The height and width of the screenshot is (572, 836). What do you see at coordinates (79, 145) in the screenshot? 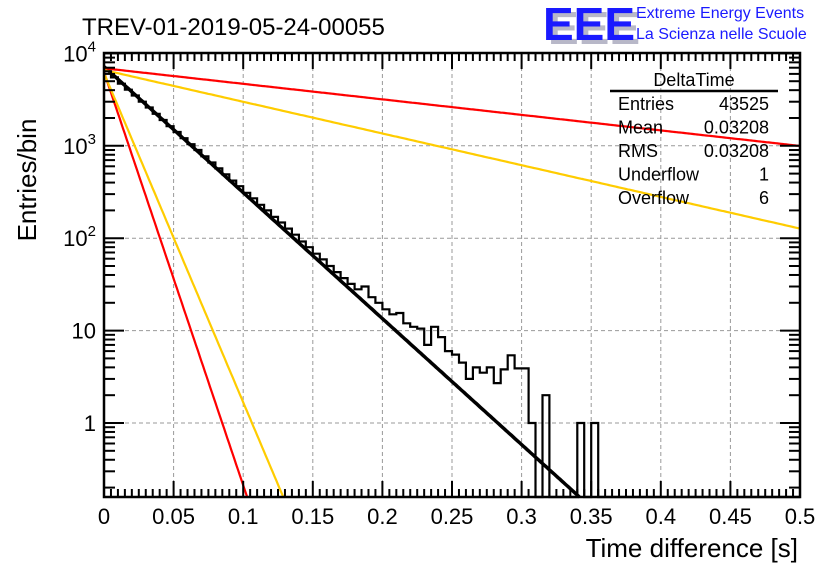
I see `y-tick-label: 10³` at bounding box center [79, 145].